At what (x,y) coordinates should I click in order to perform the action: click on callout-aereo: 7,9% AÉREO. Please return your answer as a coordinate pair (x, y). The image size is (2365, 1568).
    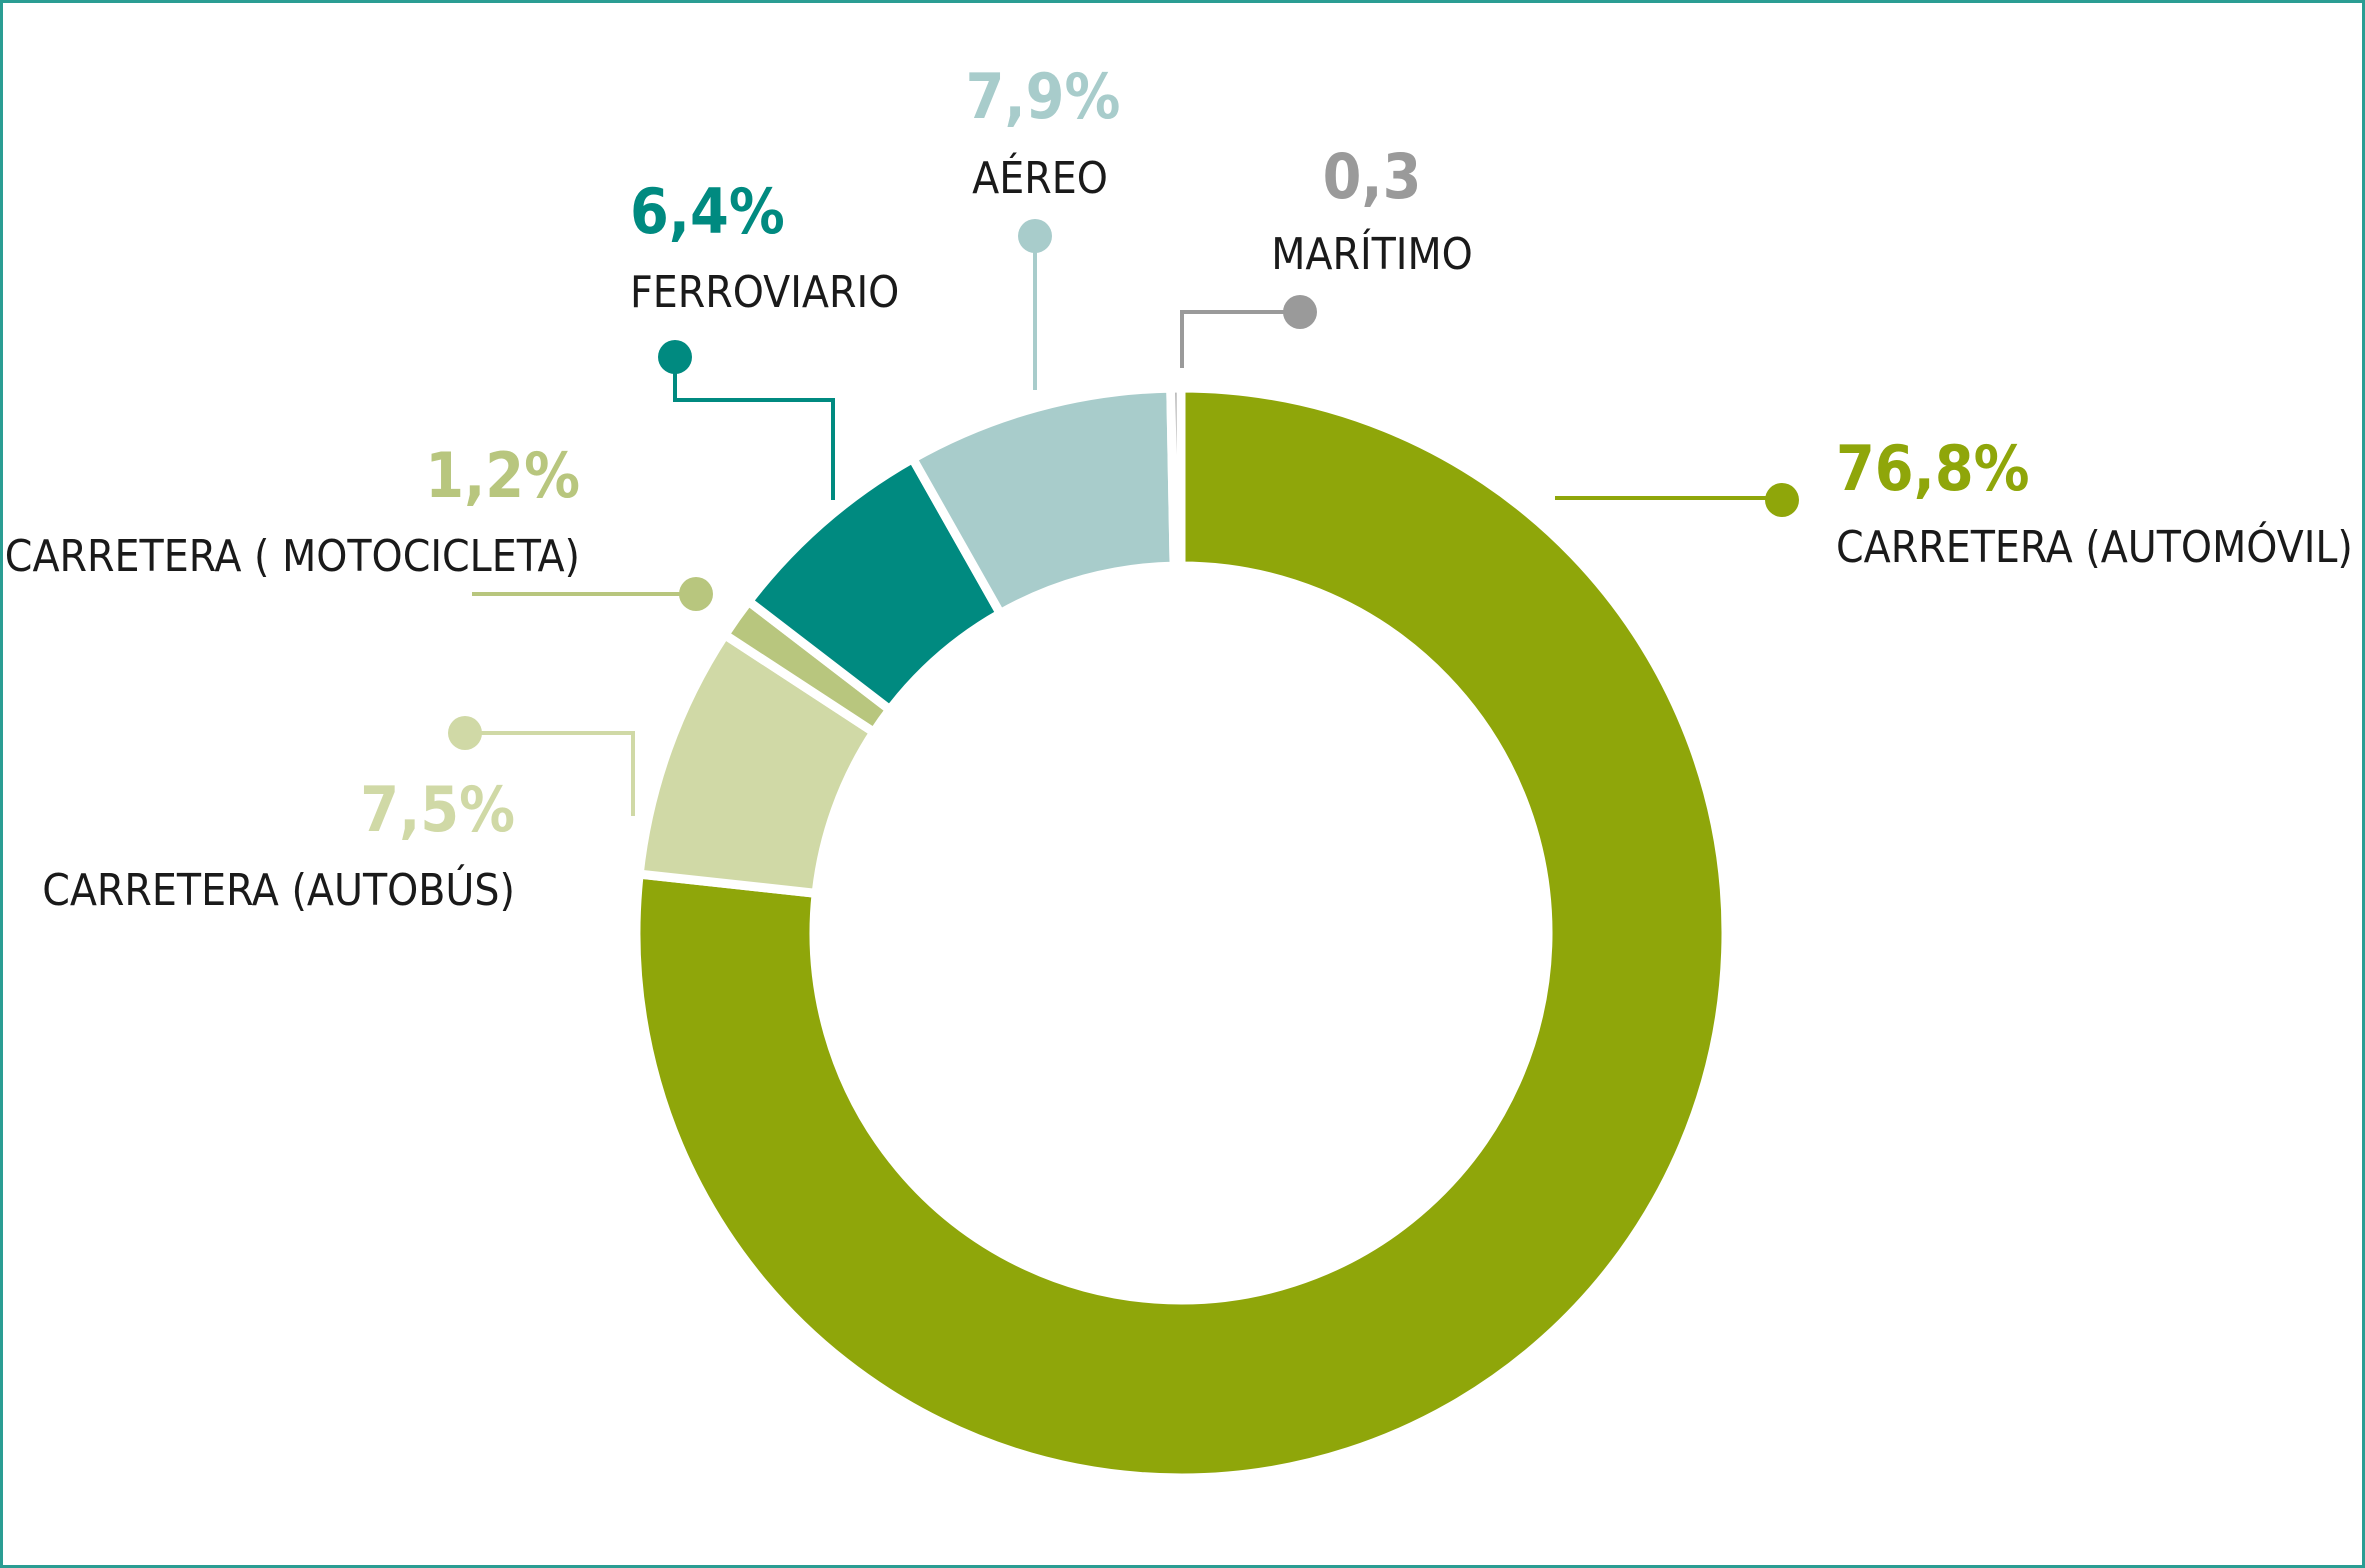
    Looking at the image, I should click on (1043, 225).